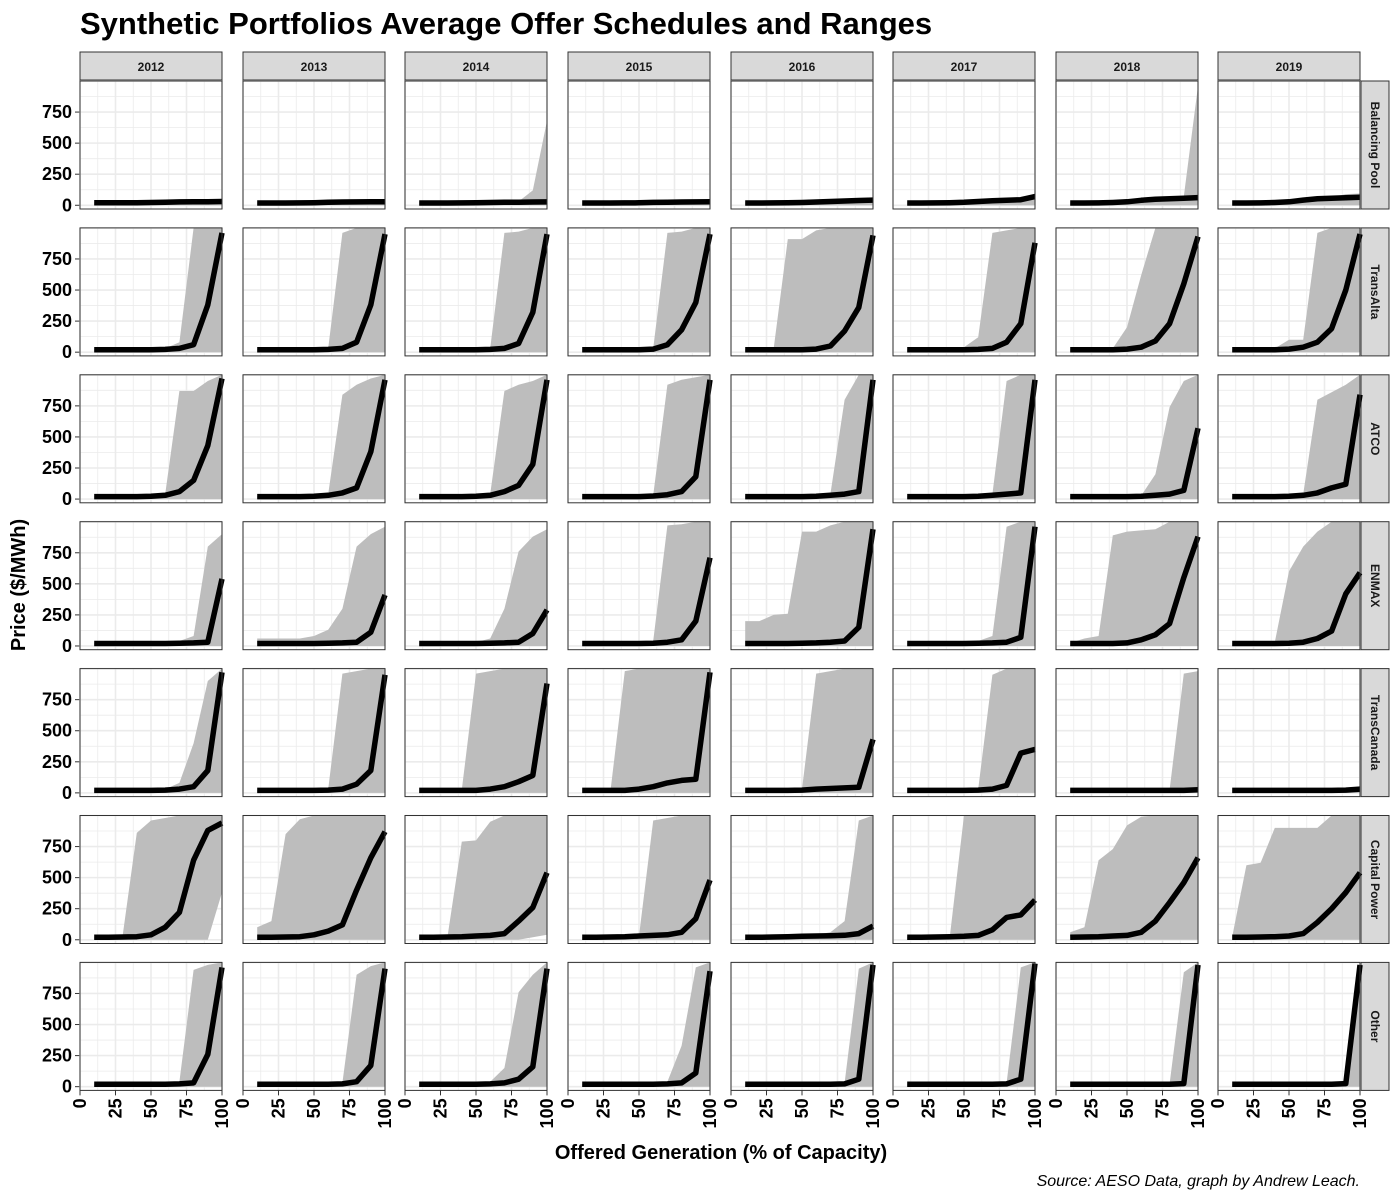 The height and width of the screenshot is (1200, 1400). What do you see at coordinates (1375, 733) in the screenshot?
I see `portfolio-strip-label: TransCanada` at bounding box center [1375, 733].